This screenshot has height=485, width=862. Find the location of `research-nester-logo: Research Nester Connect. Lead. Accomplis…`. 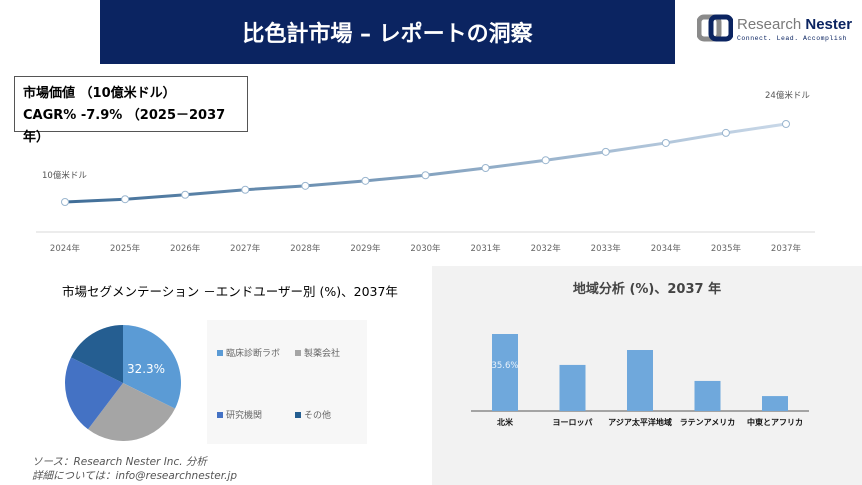

research-nester-logo: Research Nester Connect. Lead. Accomplis… is located at coordinates (776, 32).